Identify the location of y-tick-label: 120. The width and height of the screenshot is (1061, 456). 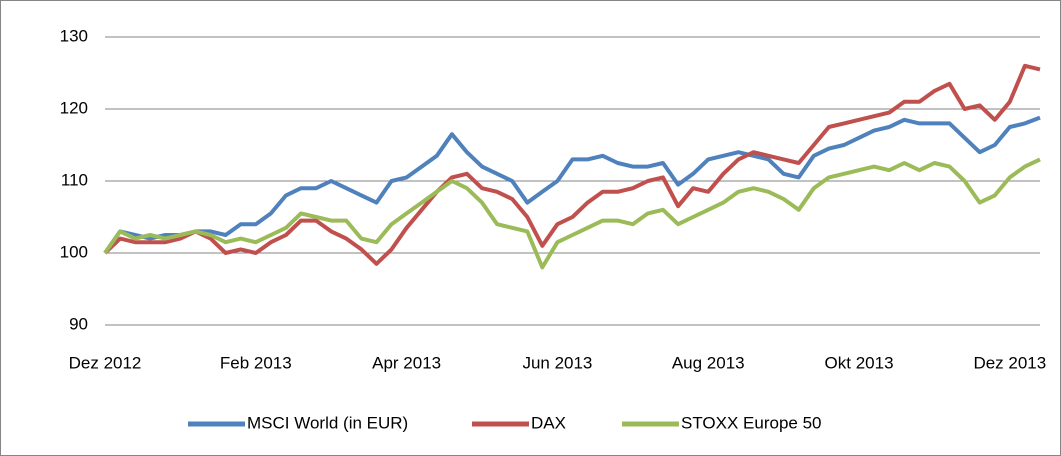
(74, 107).